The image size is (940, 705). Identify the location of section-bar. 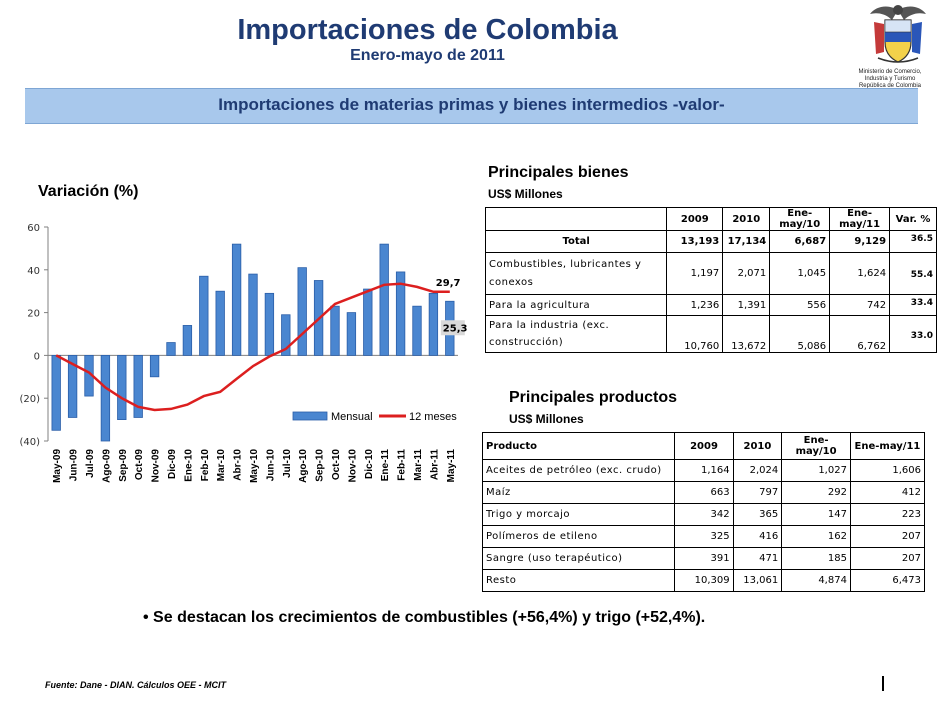
(471, 106).